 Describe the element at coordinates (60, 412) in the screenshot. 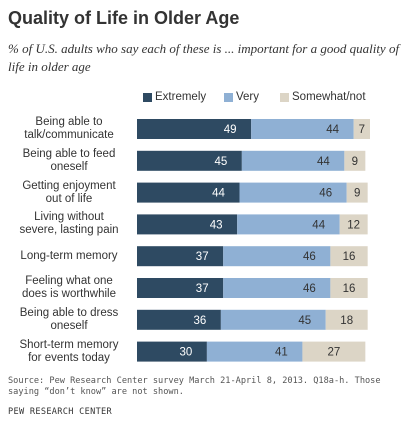

I see `organization-name: PEW RESEARCH CENTER` at that location.